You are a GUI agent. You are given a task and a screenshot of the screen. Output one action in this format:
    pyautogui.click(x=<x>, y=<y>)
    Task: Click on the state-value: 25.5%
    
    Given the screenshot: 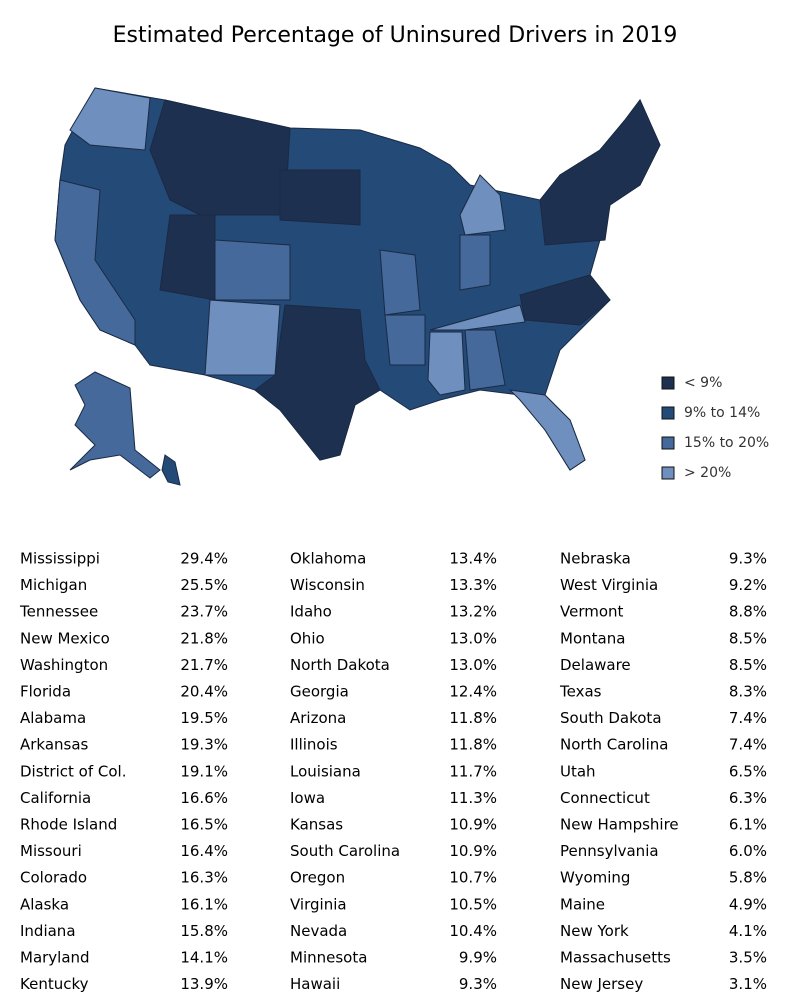 What is the action you would take?
    pyautogui.click(x=204, y=585)
    